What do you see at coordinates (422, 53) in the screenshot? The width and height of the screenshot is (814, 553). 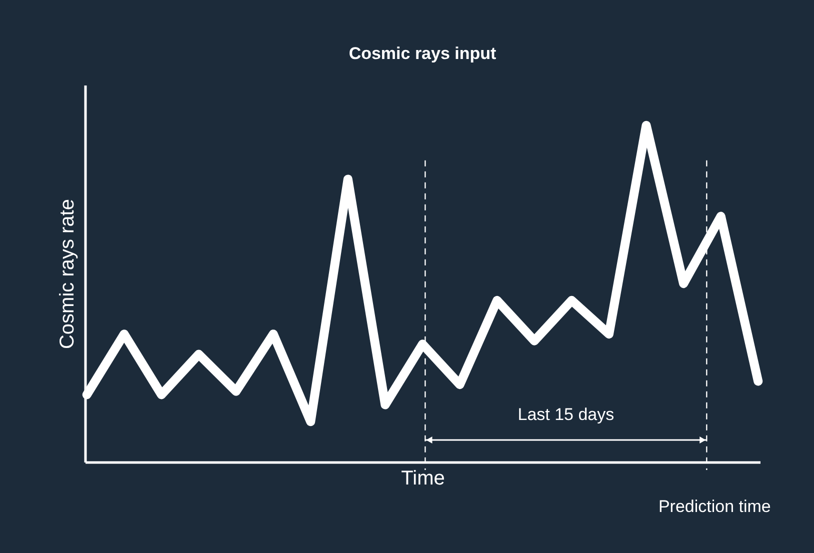 I see `chart-title: Cosmic rays input` at bounding box center [422, 53].